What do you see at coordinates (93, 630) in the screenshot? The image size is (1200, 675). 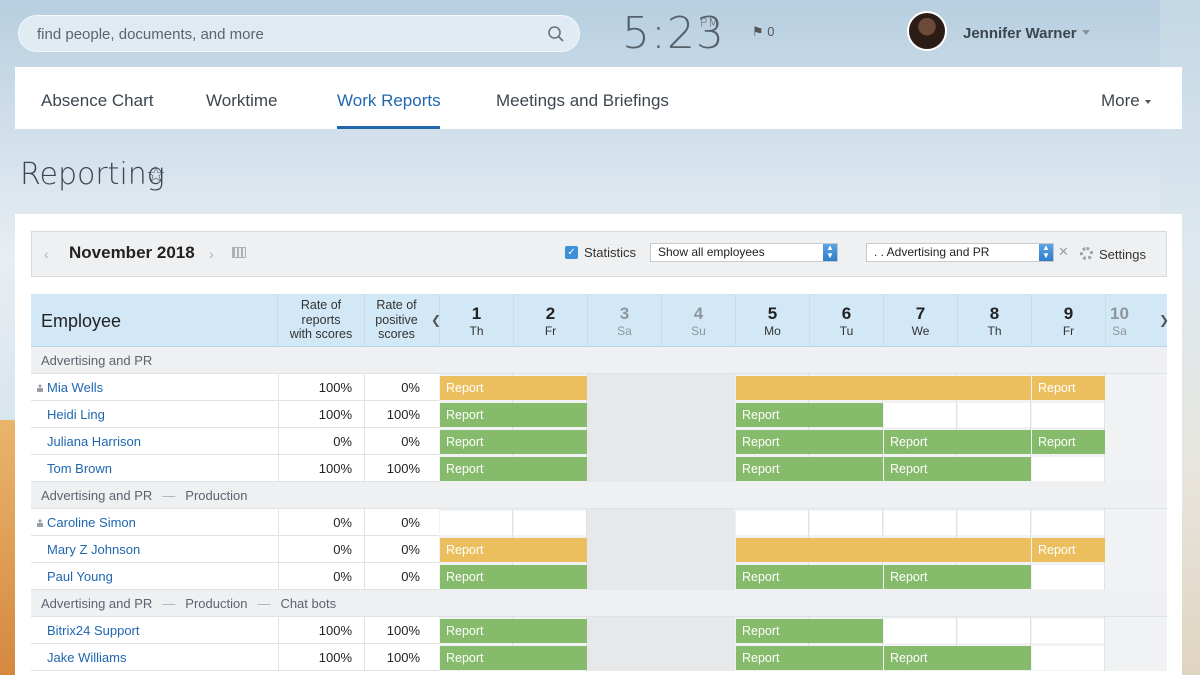 I see `employee-name-link: Bitrix24 Support` at bounding box center [93, 630].